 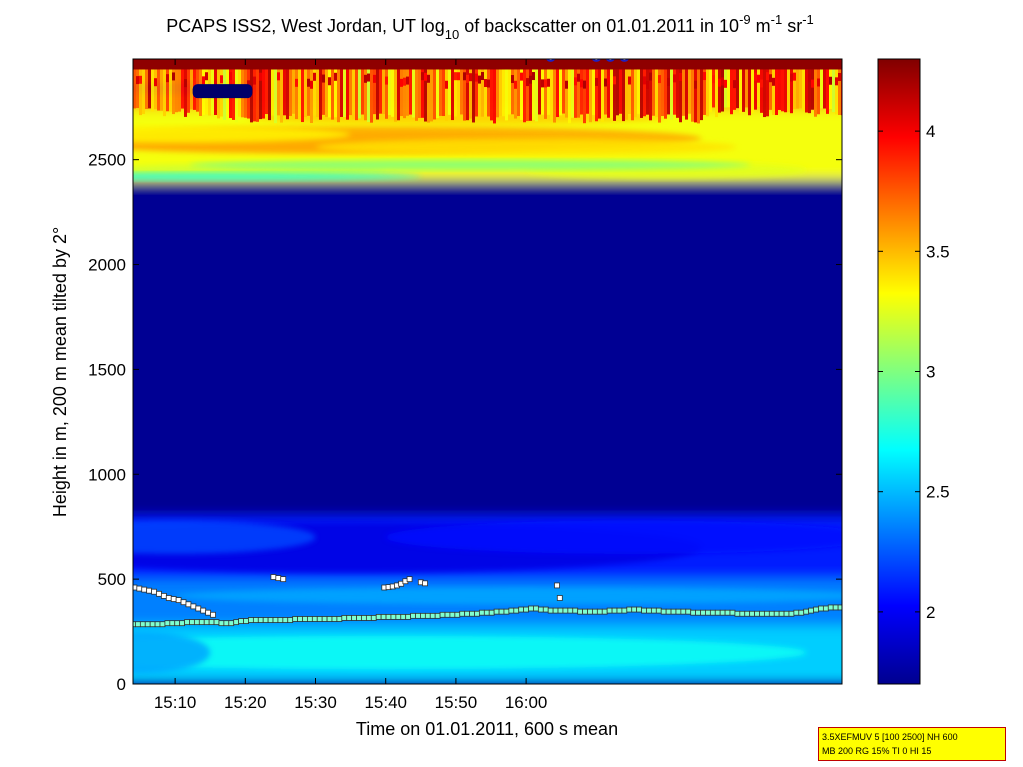 What do you see at coordinates (899, 371) in the screenshot?
I see `colorbar-gradient` at bounding box center [899, 371].